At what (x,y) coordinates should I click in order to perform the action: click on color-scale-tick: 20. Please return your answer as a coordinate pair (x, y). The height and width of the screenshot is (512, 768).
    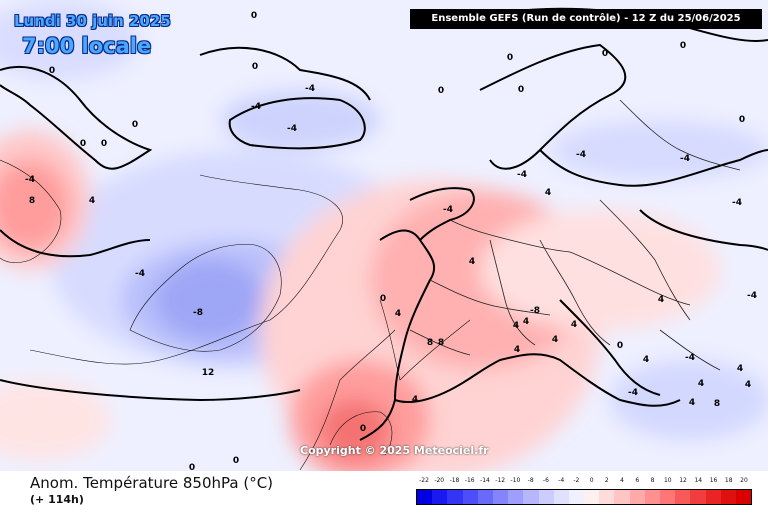
    Looking at the image, I should click on (744, 480).